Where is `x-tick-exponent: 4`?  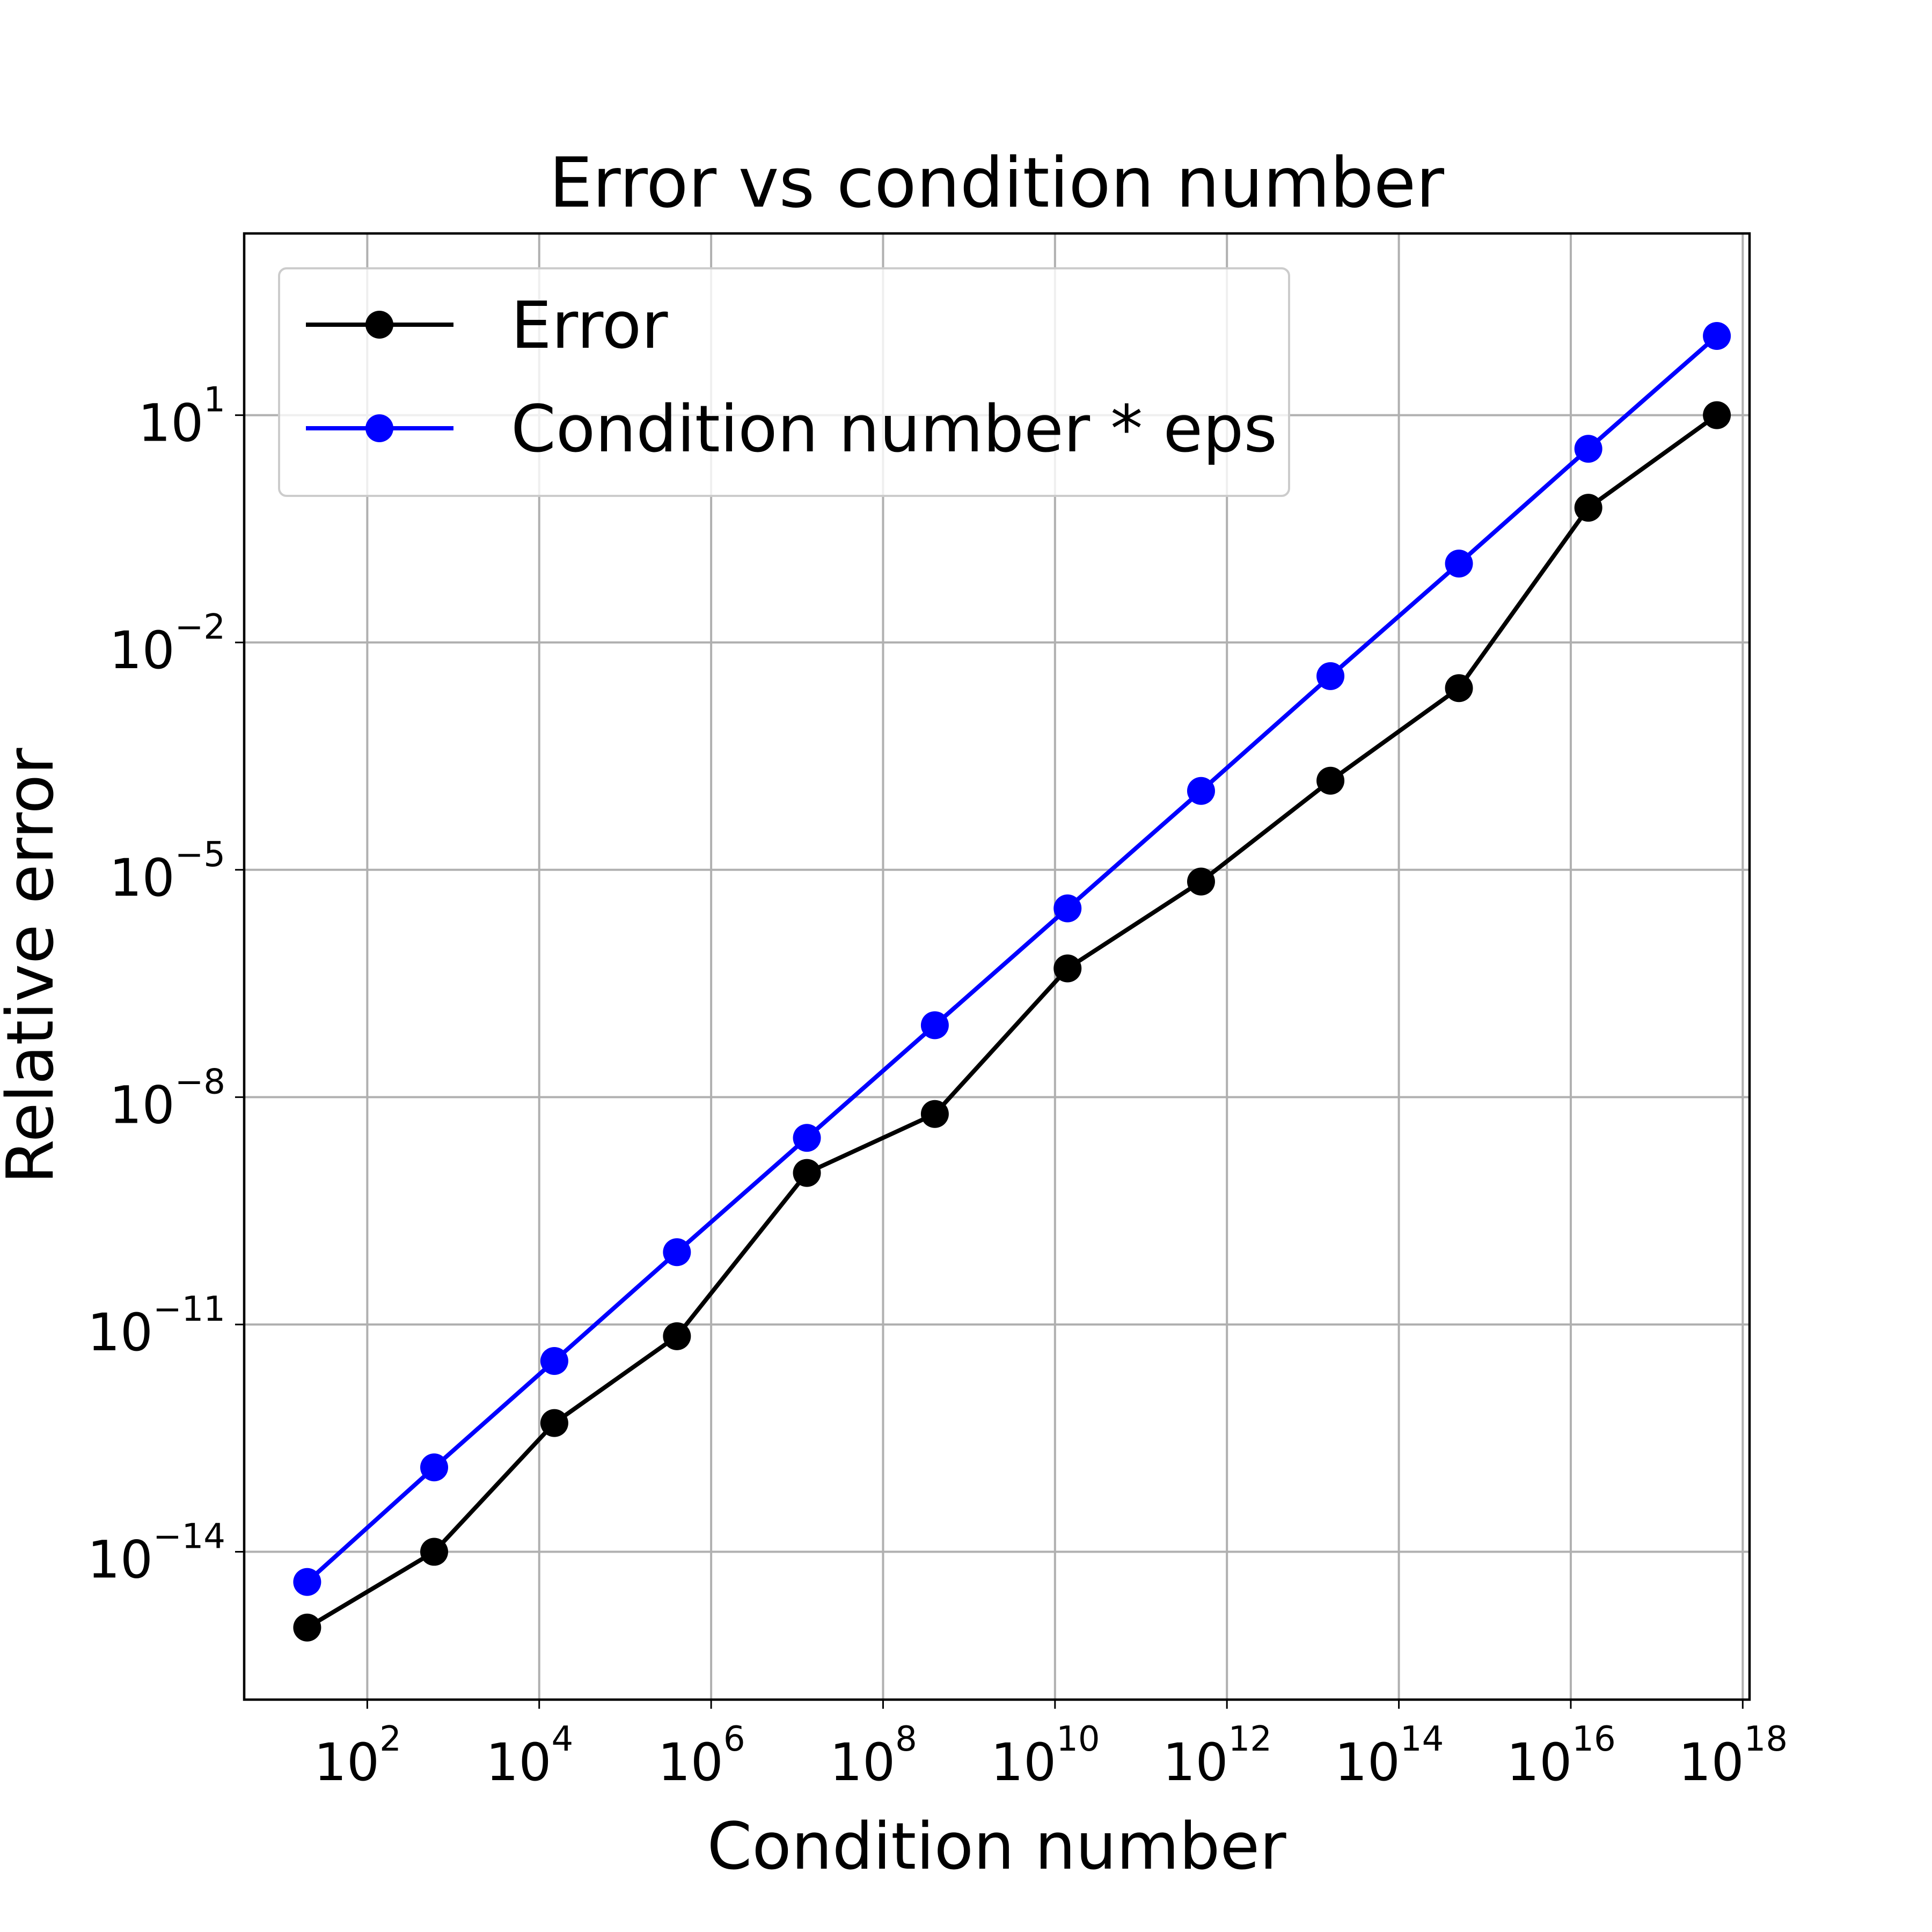 x-tick-exponent: 4 is located at coordinates (562, 1739).